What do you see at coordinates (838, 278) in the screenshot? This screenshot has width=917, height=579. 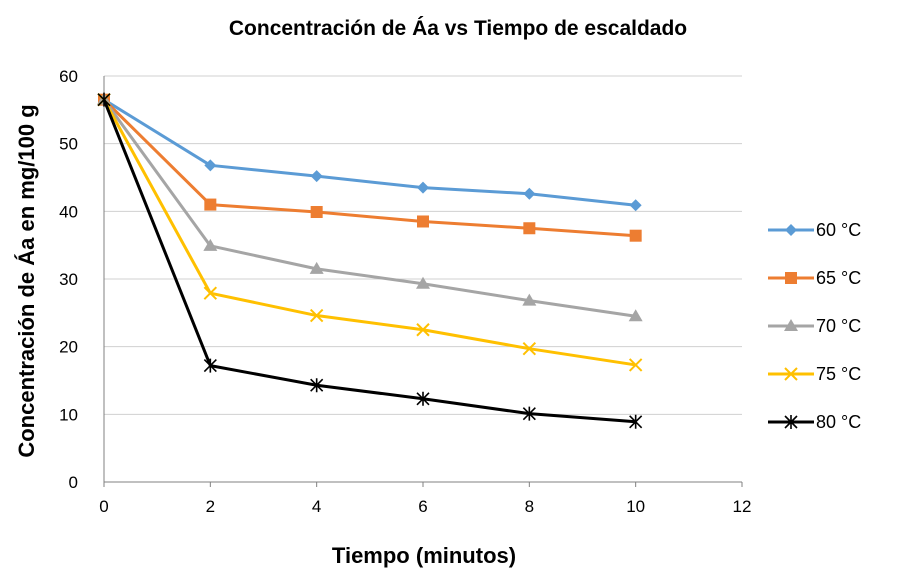 I see `legend-label: 65 °C` at bounding box center [838, 278].